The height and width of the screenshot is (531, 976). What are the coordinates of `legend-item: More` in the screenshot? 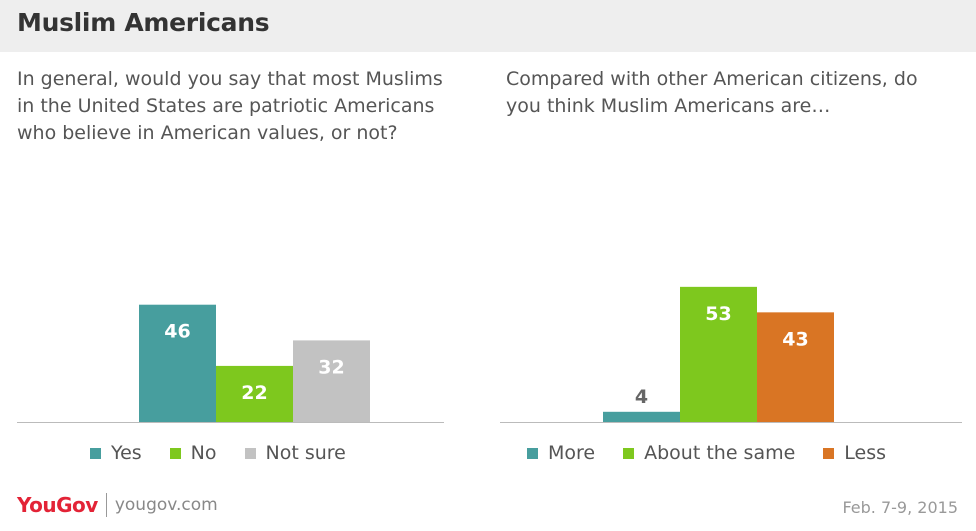 It's located at (561, 453).